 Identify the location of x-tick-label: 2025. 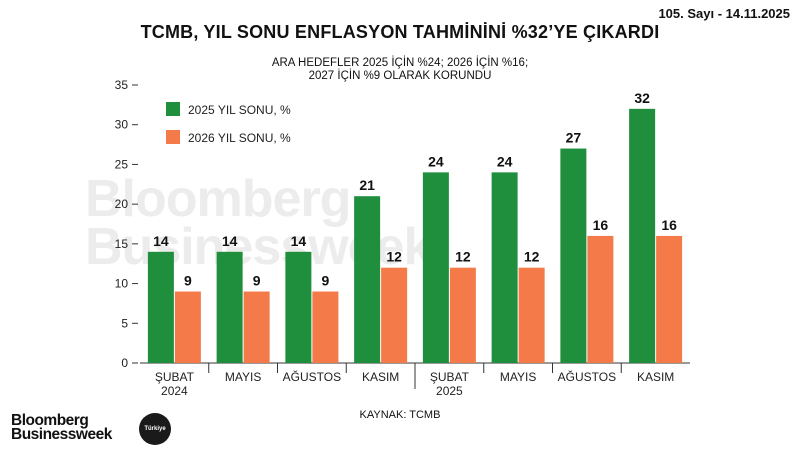
(449, 391).